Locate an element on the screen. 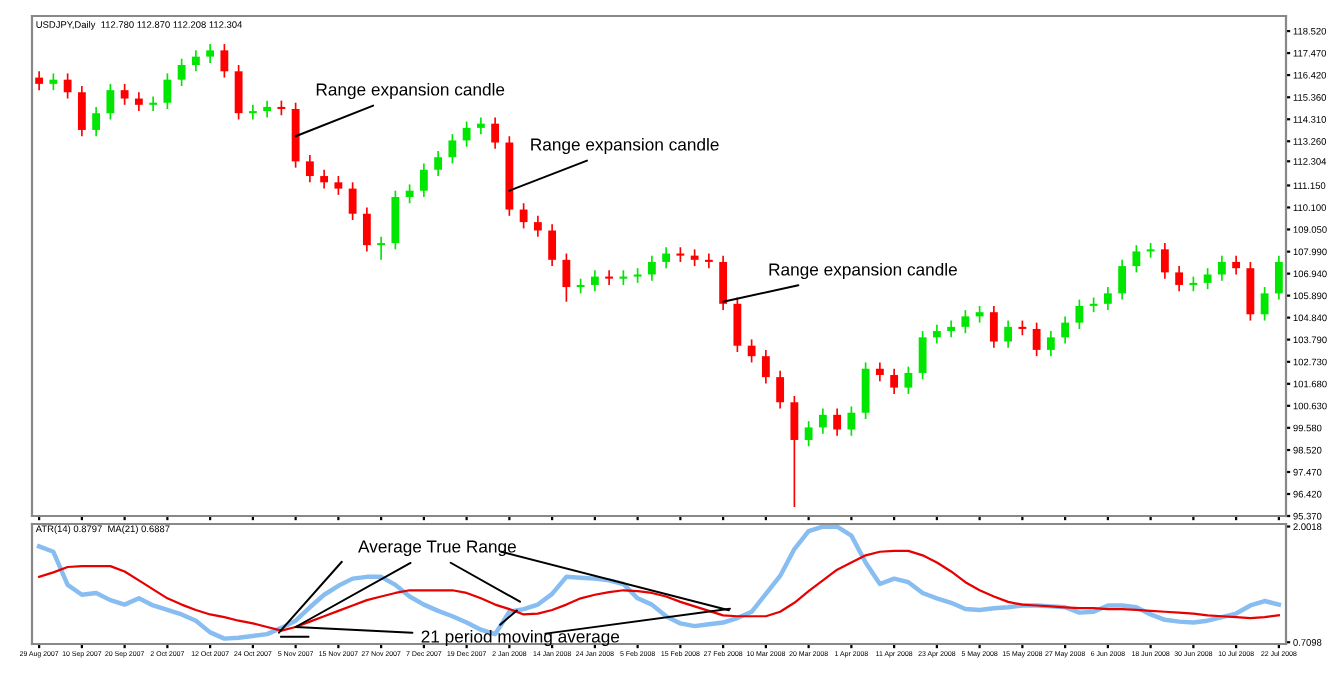 Image resolution: width=1332 pixels, height=678 pixels. annotation: 21 period moving average is located at coordinates (520, 638).